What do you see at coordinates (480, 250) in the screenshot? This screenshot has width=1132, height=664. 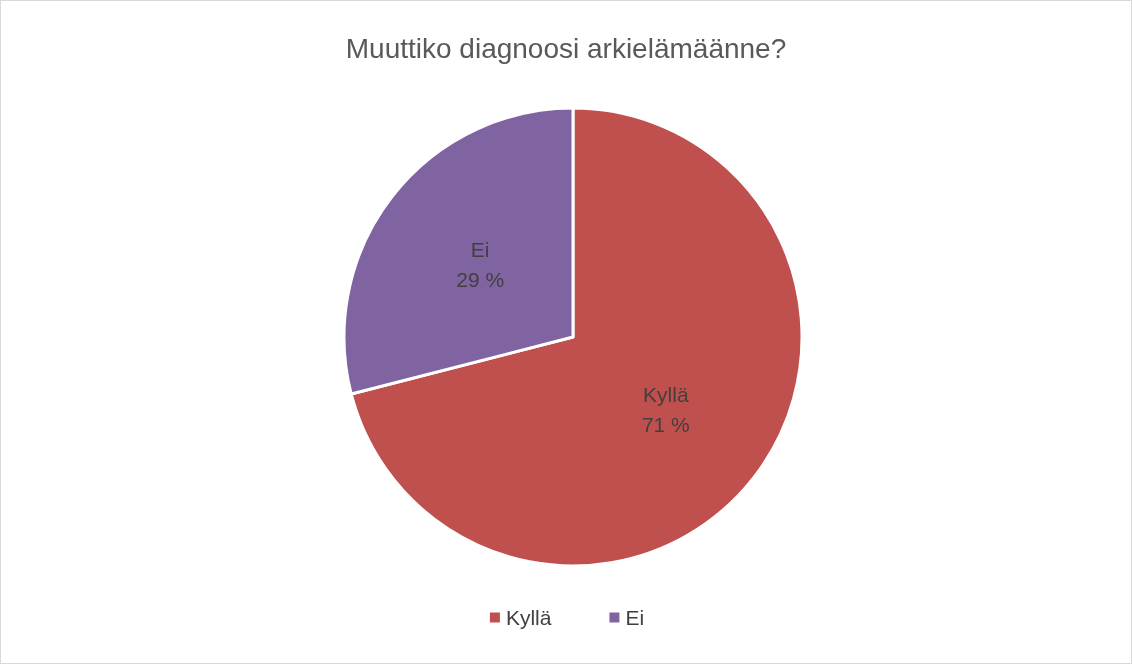 I see `slice-label: Ei` at bounding box center [480, 250].